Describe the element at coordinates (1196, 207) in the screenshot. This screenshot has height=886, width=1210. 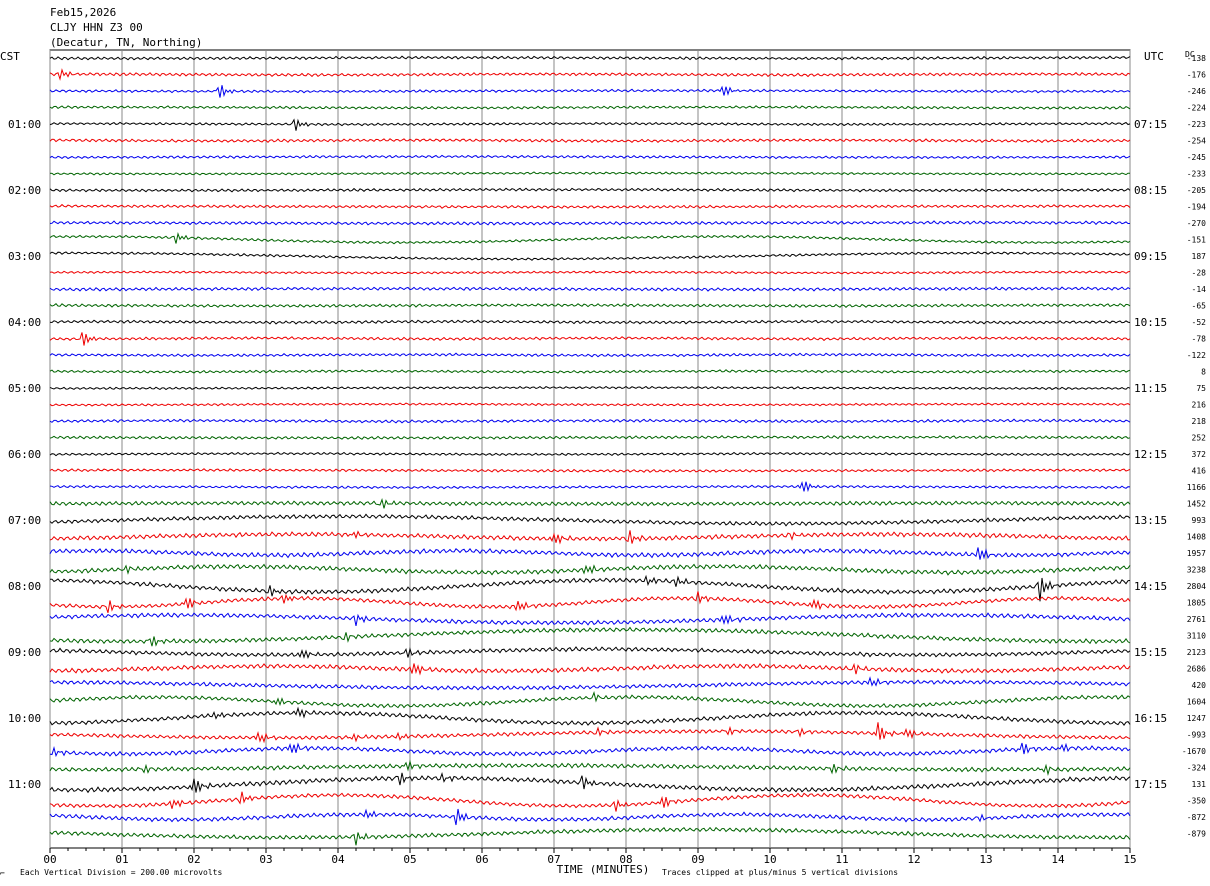
I see `dc-offset-label: -194` at that location.